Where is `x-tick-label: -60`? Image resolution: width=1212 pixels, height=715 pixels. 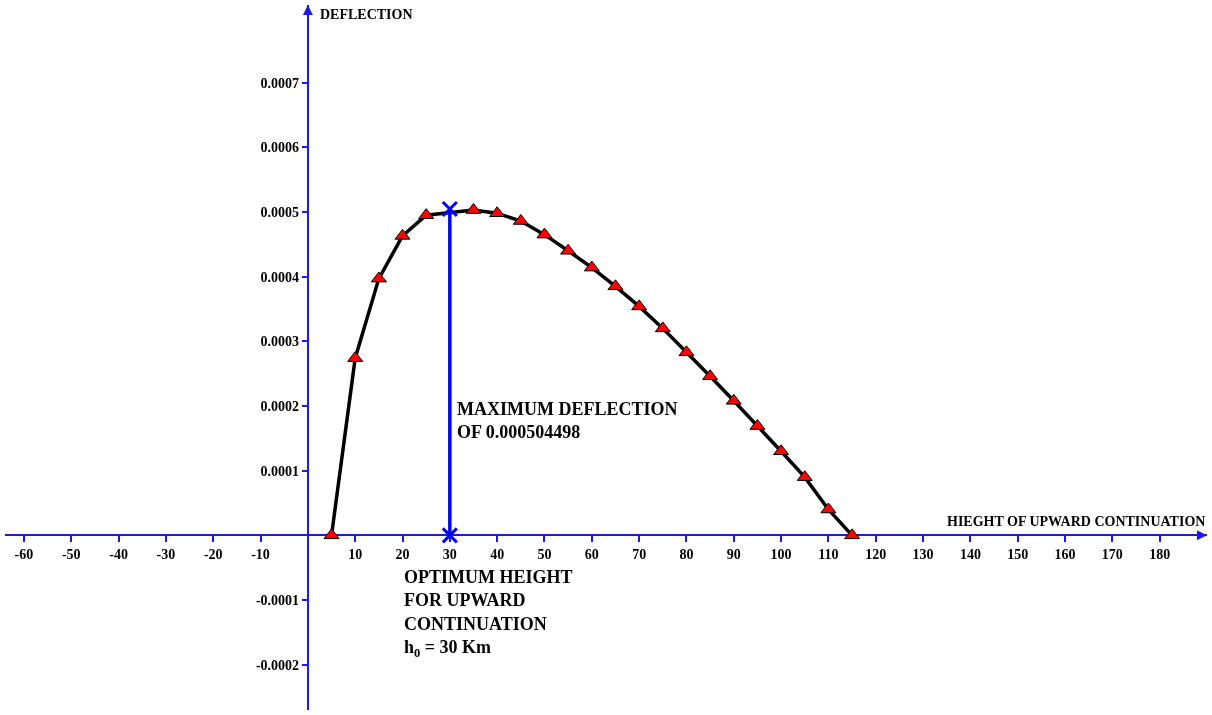 x-tick-label: -60 is located at coordinates (24, 555).